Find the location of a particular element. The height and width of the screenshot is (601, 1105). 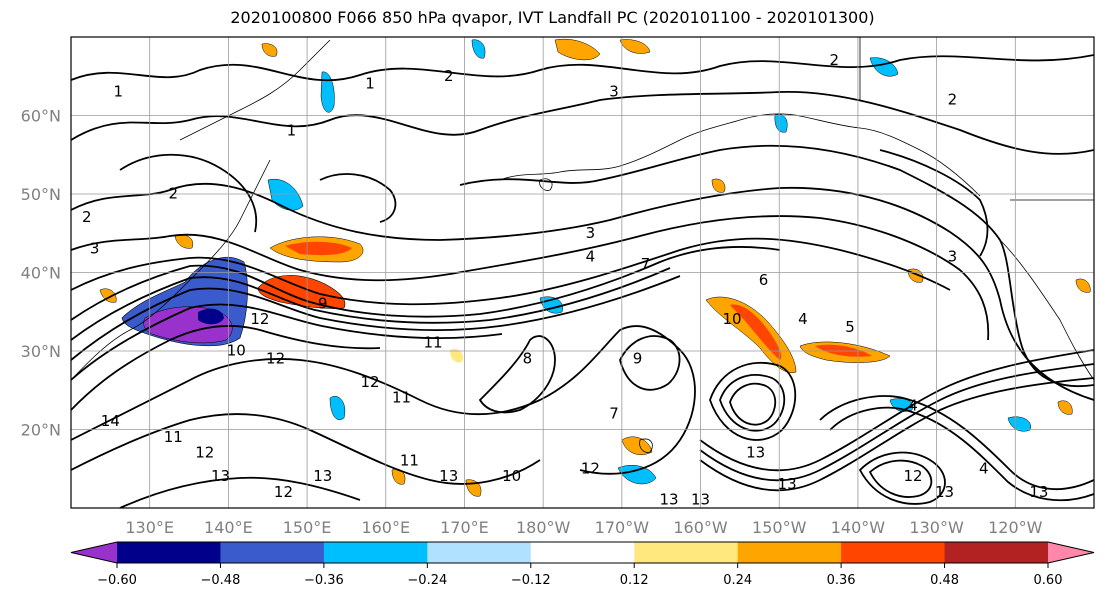

lon-tick-label: 150°W is located at coordinates (779, 527).